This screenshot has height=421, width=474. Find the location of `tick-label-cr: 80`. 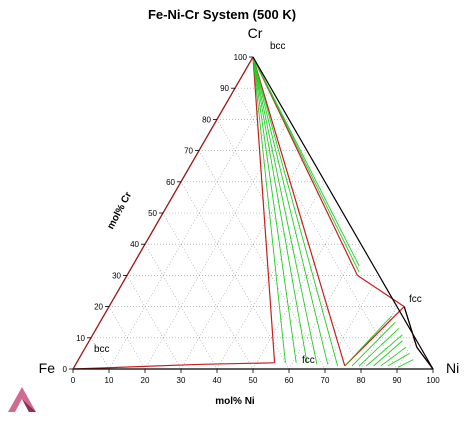

tick-label-cr: 80 is located at coordinates (206, 119).